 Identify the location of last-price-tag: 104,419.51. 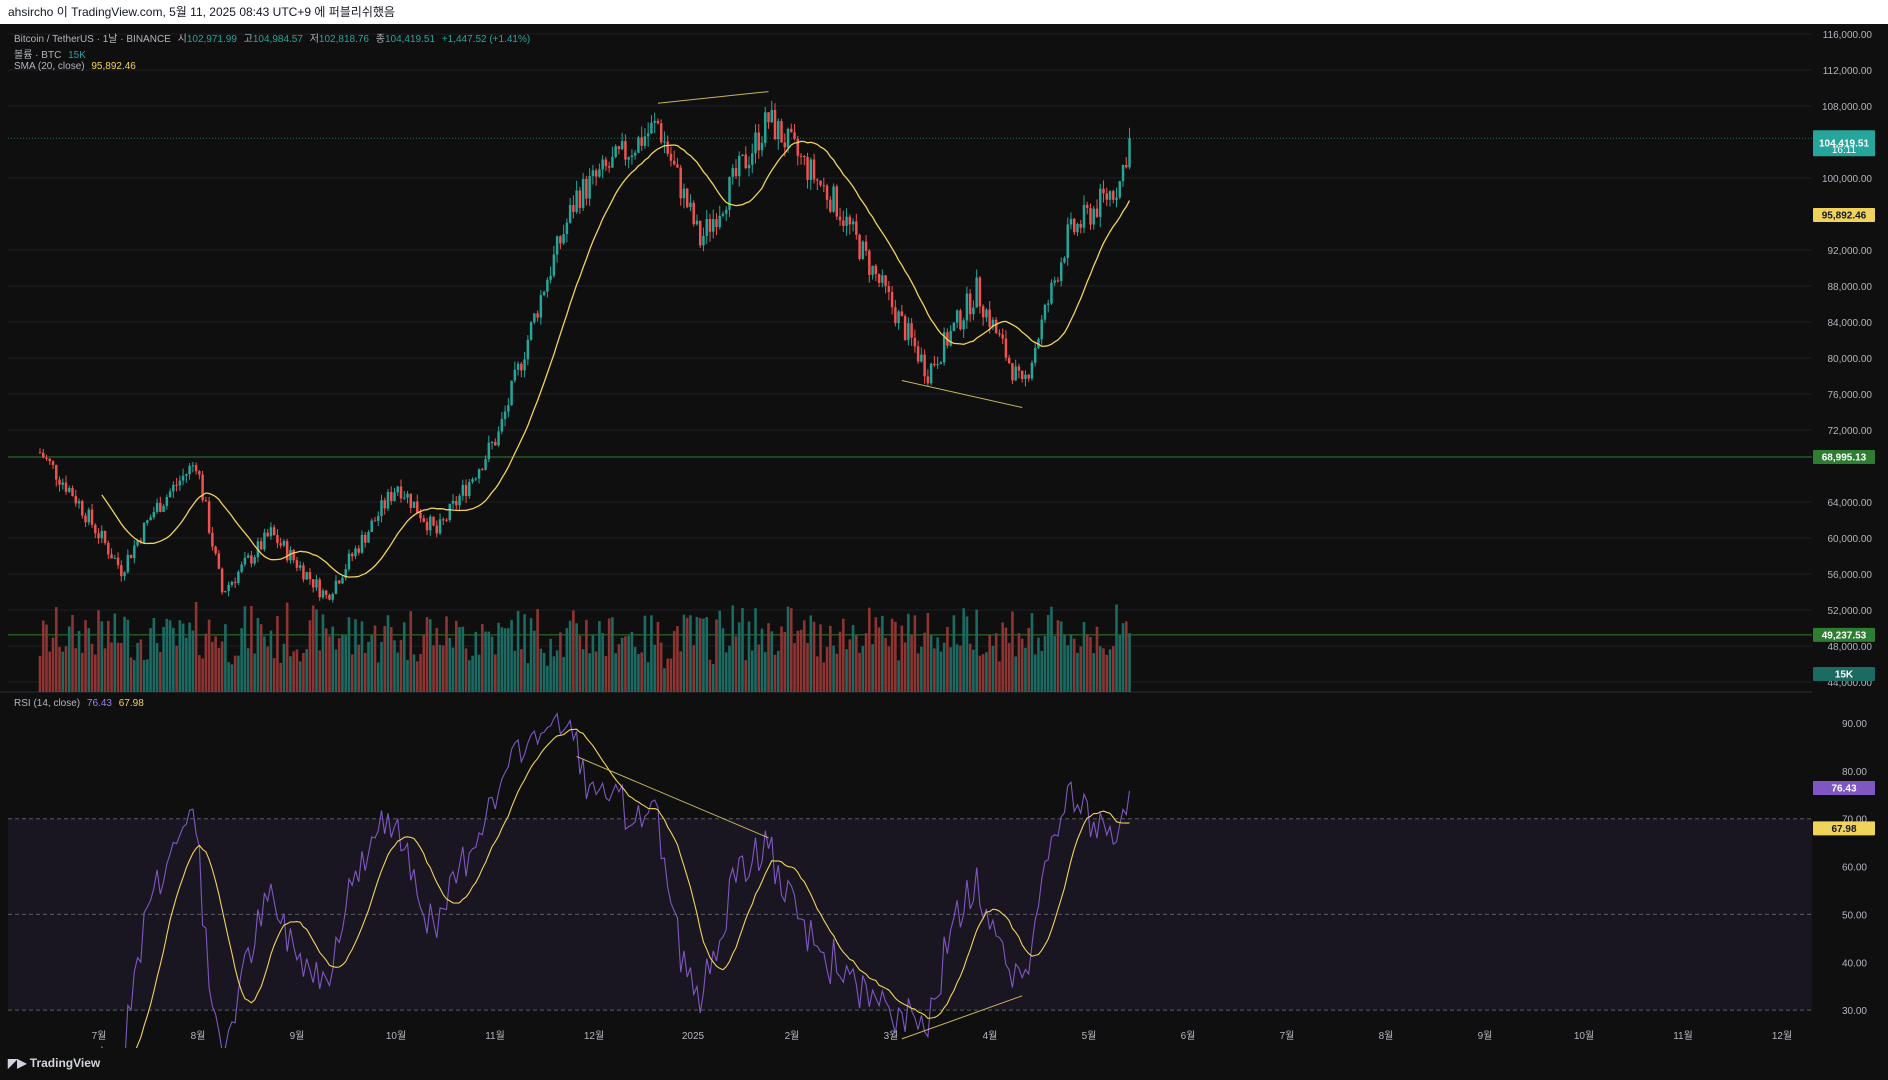
(1844, 144).